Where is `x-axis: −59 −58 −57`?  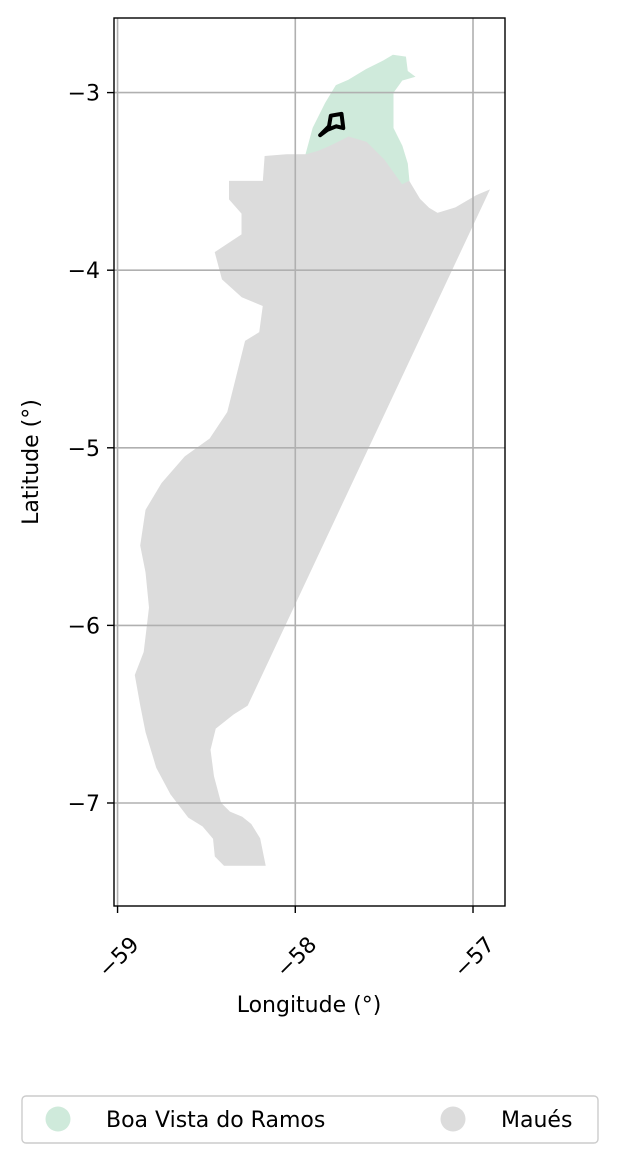 x-axis: −59 −58 −57 is located at coordinates (297, 944).